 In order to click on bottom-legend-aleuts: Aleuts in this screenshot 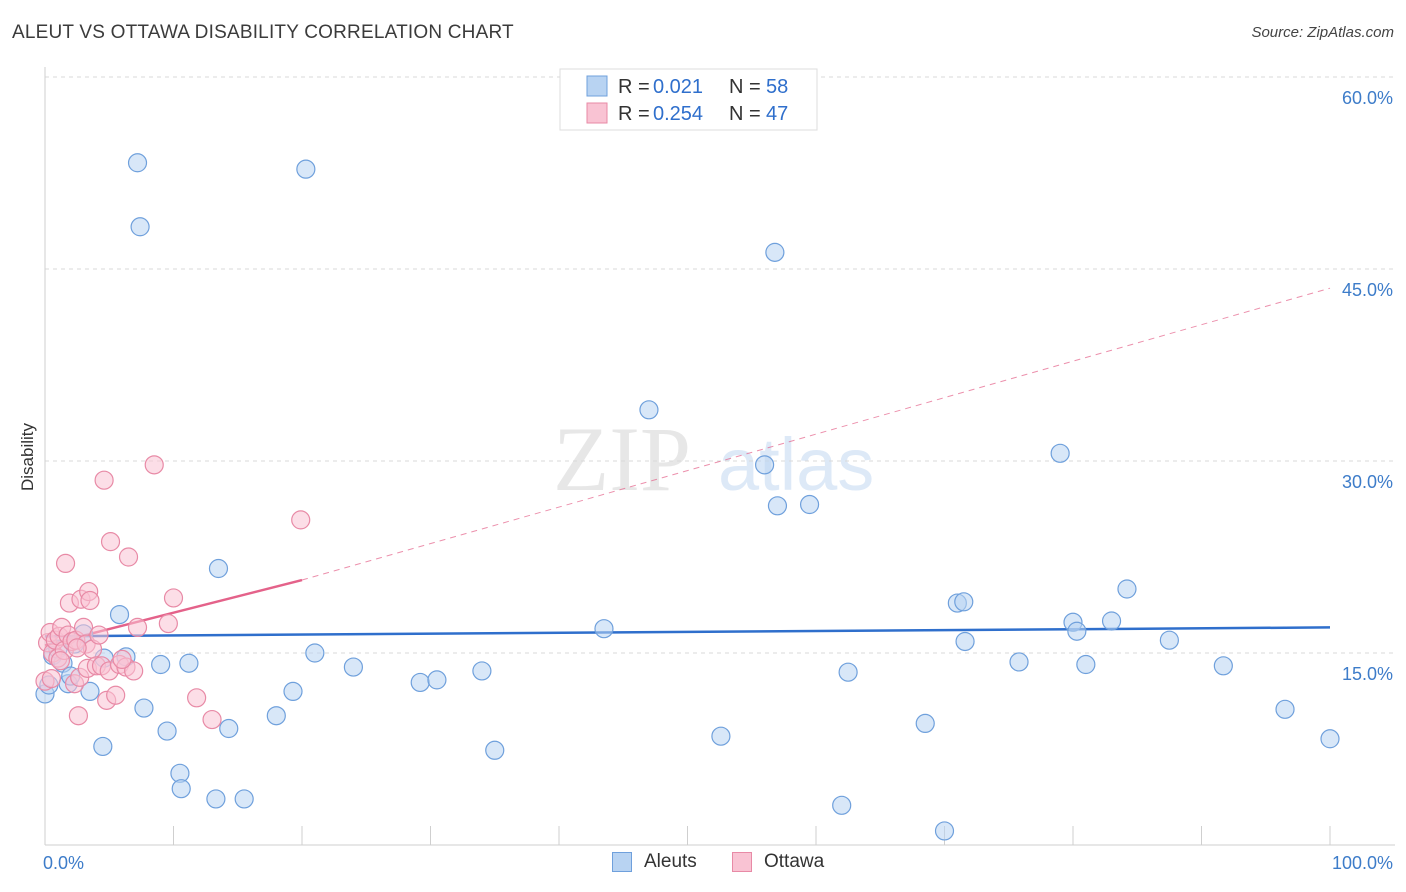, I will do `click(654, 862)`.